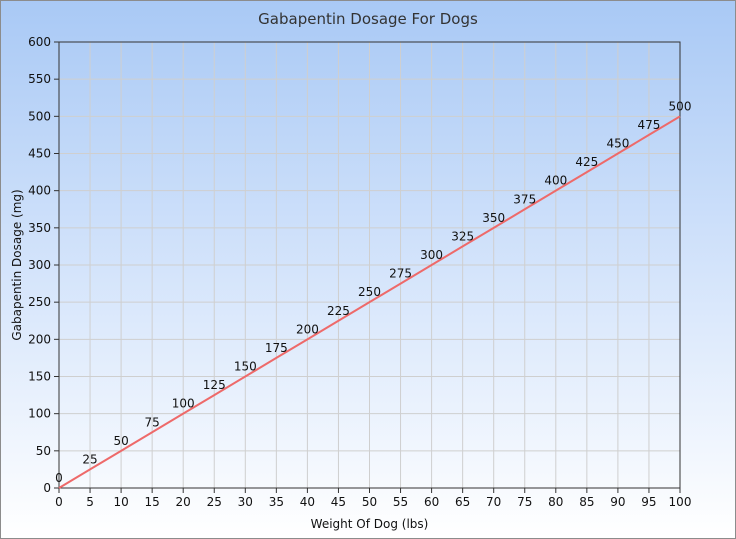 The image size is (736, 539). I want to click on x-tick-label: 5, so click(90, 502).